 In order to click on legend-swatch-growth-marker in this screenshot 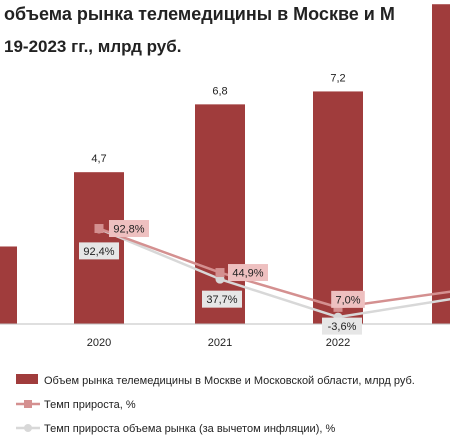, I will do `click(28, 404)`.